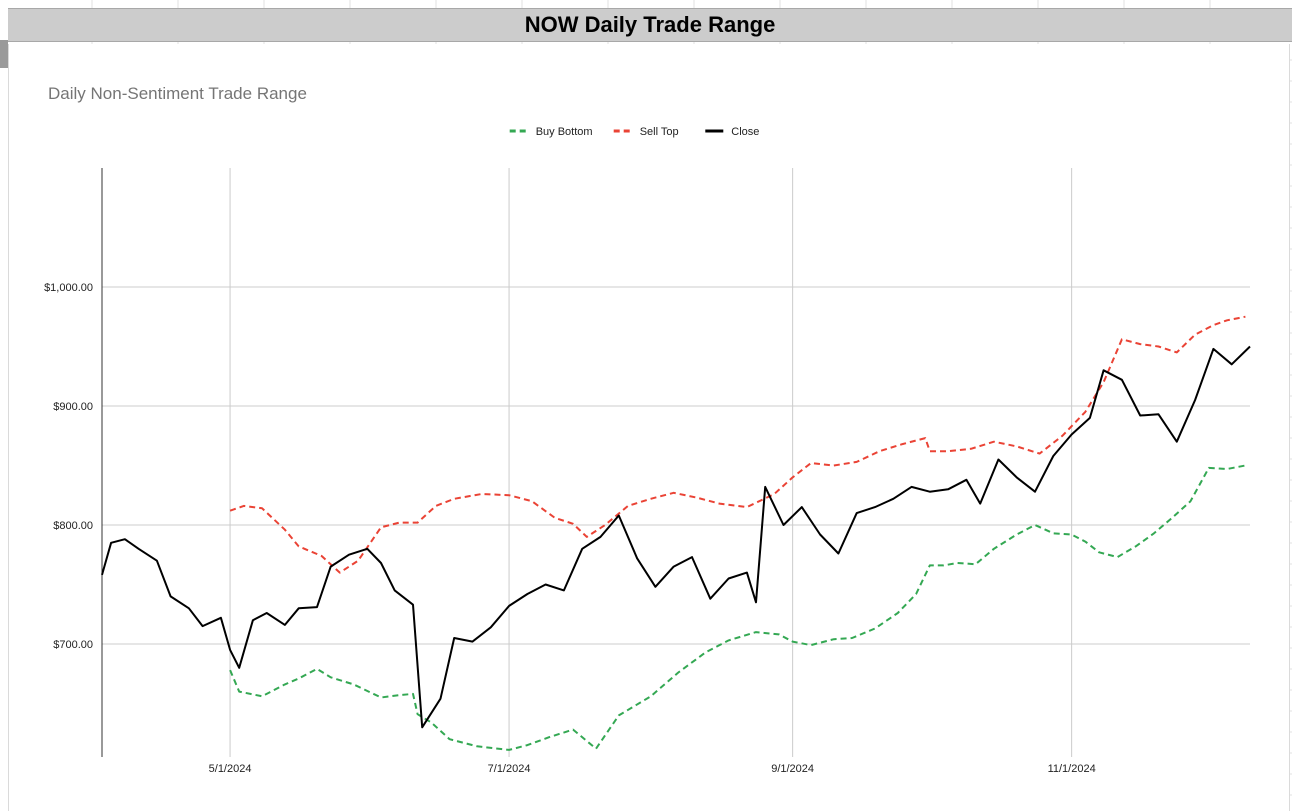 The width and height of the screenshot is (1292, 811). I want to click on x-tick-label: 7/1/2024, so click(509, 769).